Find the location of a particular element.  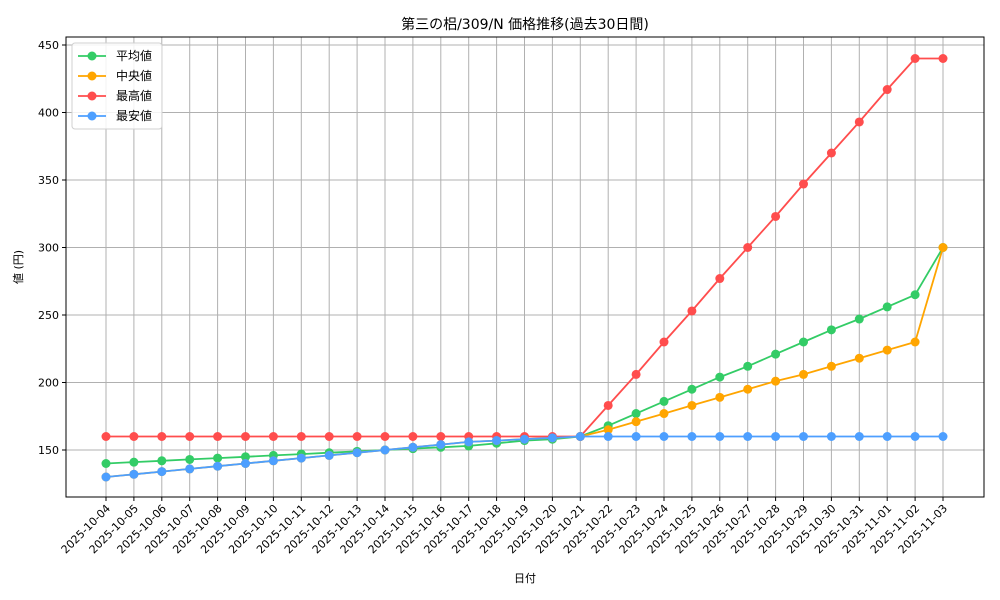

legend-item: 最高値 is located at coordinates (115, 95).